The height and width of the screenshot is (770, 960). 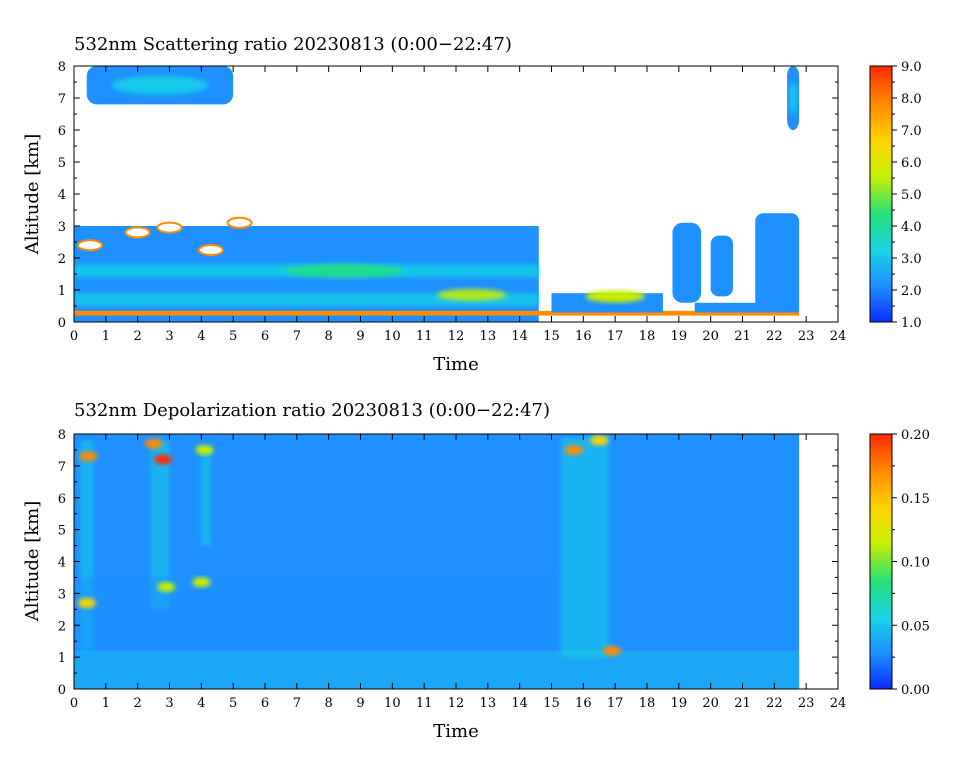 What do you see at coordinates (915, 435) in the screenshot?
I see `colorbar-tick-label: 0.20` at bounding box center [915, 435].